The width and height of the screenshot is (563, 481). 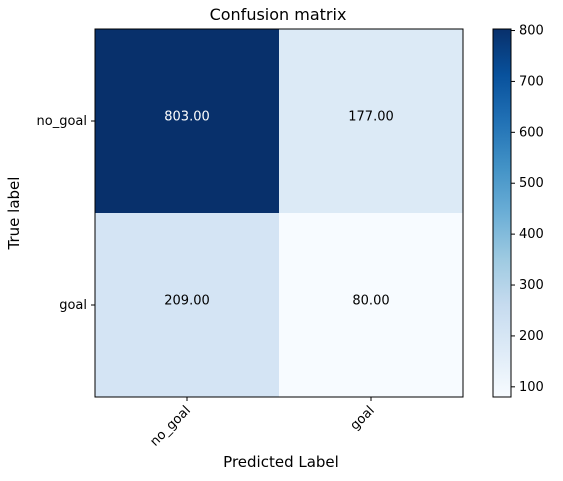 I want to click on colorbar-frame, so click(x=502, y=213).